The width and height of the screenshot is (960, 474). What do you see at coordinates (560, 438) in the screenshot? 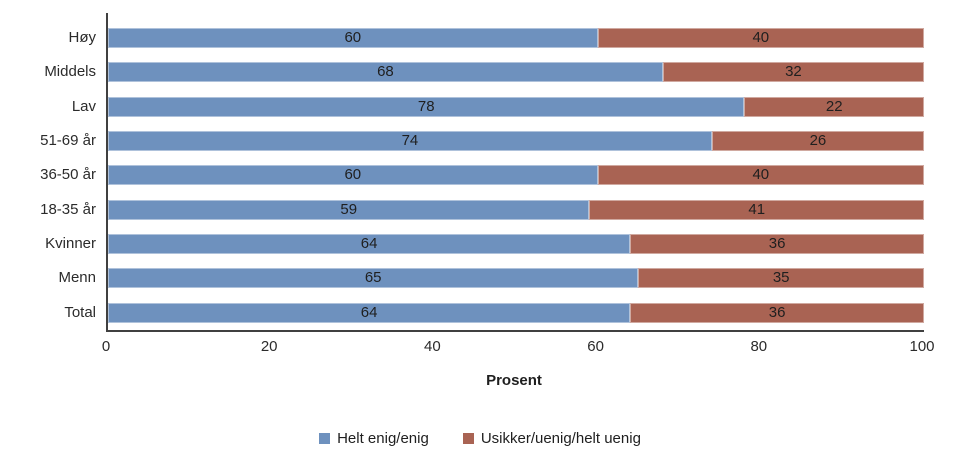
I see `legend-label: Usikker/uenig/helt uenig` at bounding box center [560, 438].